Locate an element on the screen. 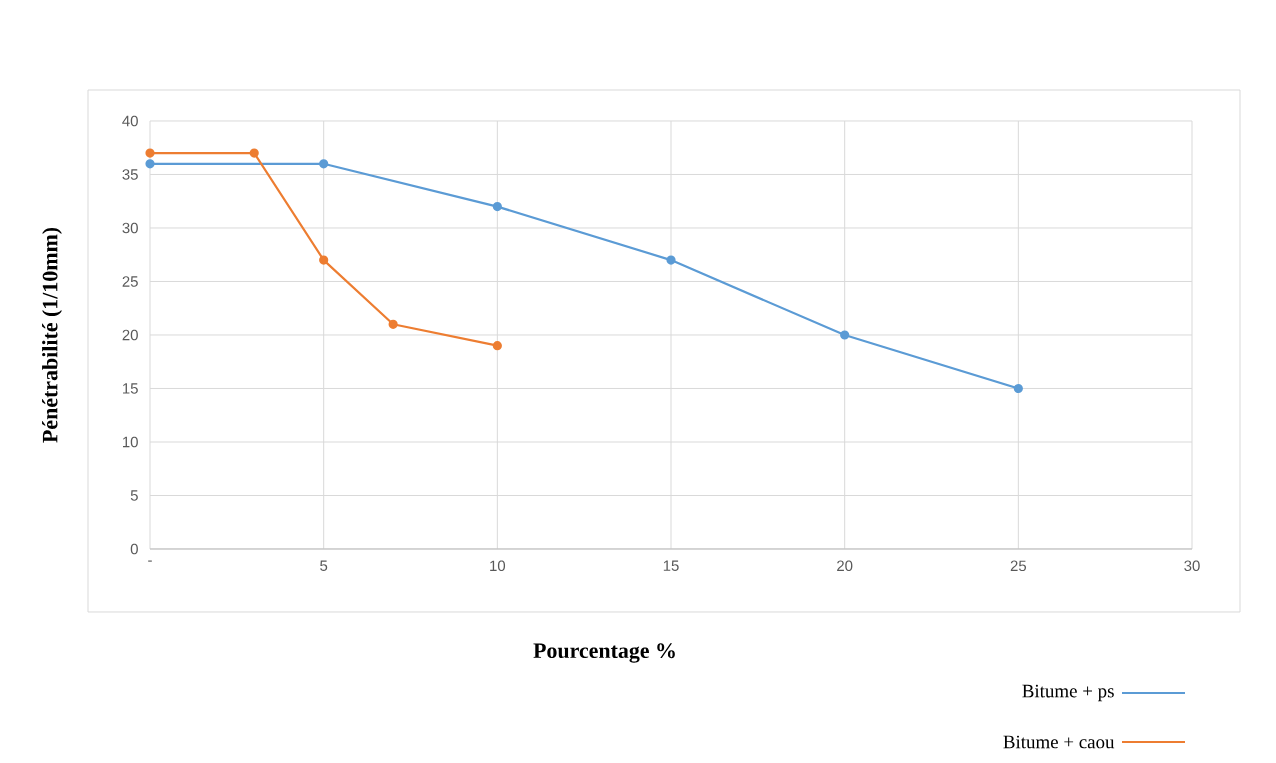  x-axis-title: Pourcentage % is located at coordinates (604, 653).